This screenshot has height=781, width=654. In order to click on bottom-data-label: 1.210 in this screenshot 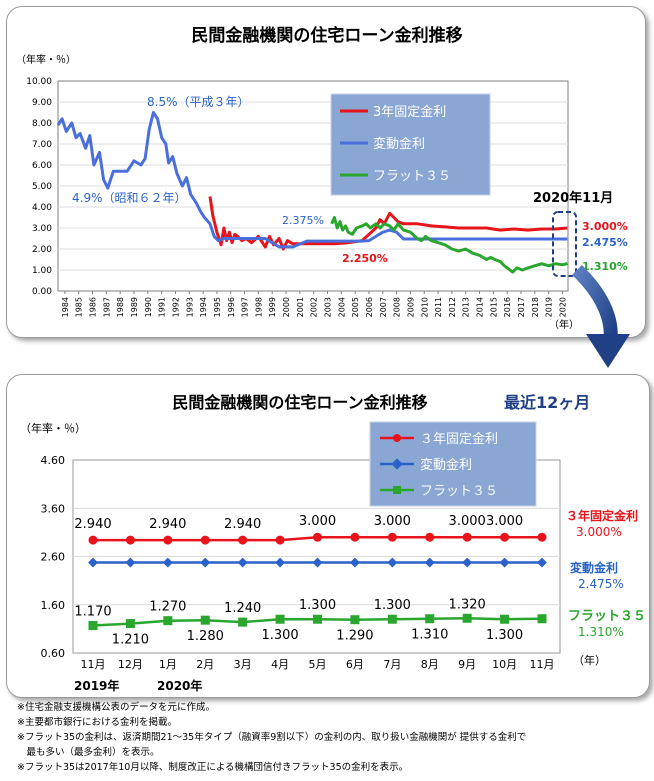, I will do `click(130, 640)`.